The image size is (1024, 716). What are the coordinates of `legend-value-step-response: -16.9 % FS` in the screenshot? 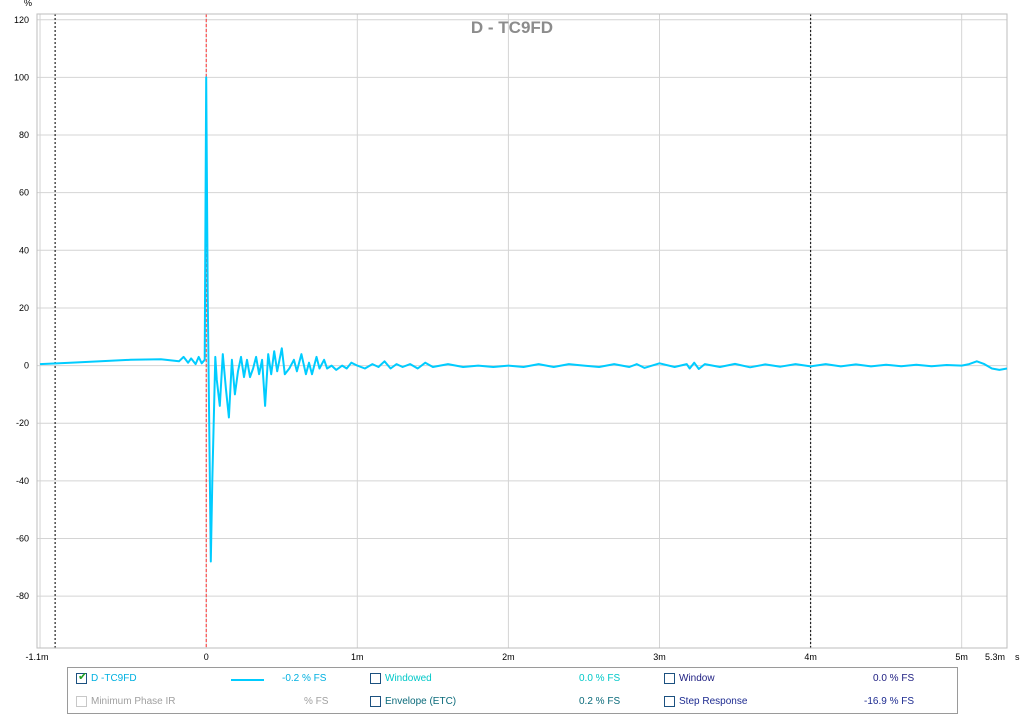 It's located at (889, 701).